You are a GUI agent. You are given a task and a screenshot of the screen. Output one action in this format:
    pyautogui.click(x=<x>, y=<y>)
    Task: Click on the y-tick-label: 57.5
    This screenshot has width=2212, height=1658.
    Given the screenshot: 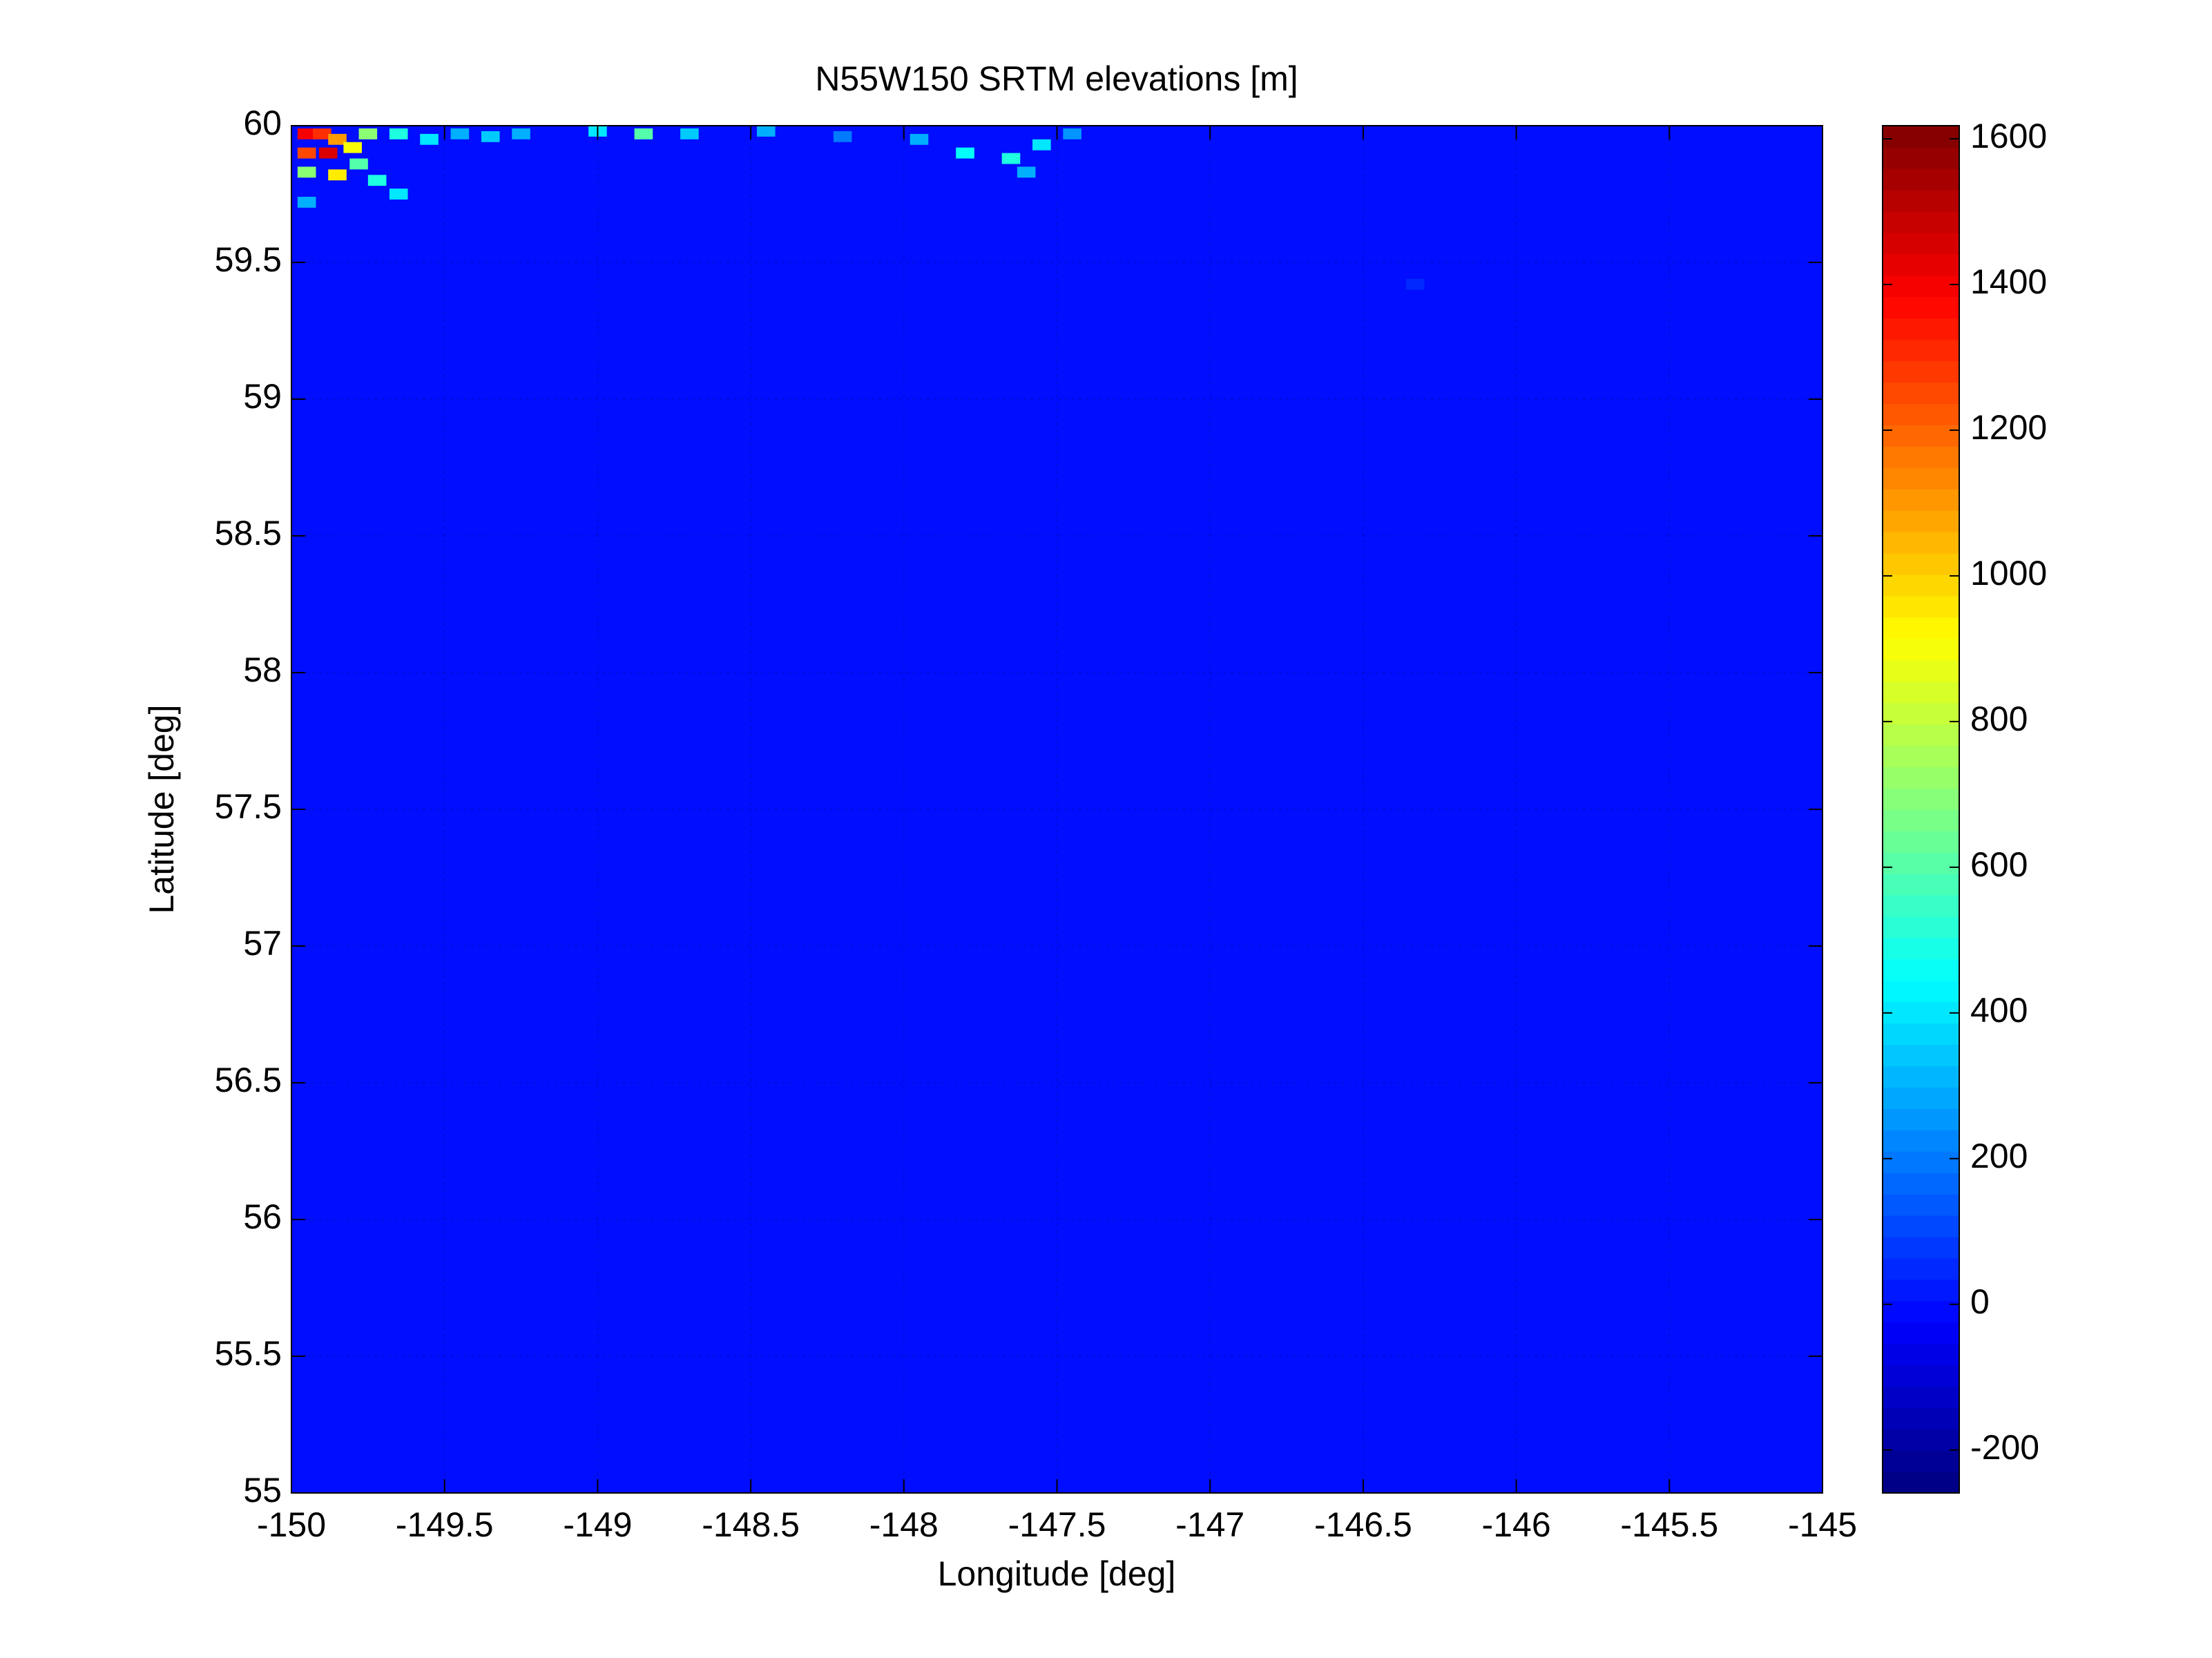 What is the action you would take?
    pyautogui.click(x=248, y=806)
    